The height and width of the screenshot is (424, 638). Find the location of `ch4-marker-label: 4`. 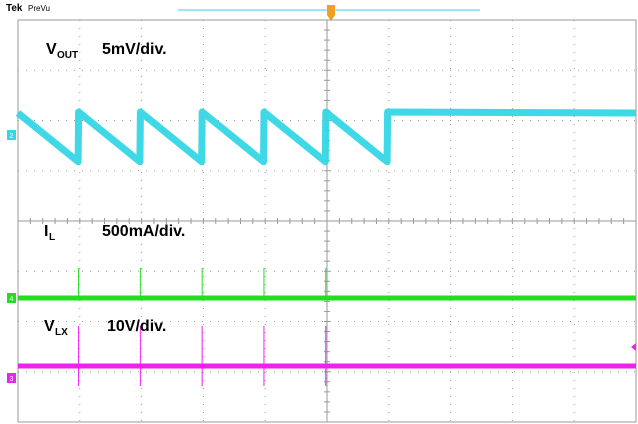

ch4-marker-label: 4 is located at coordinates (12, 299).